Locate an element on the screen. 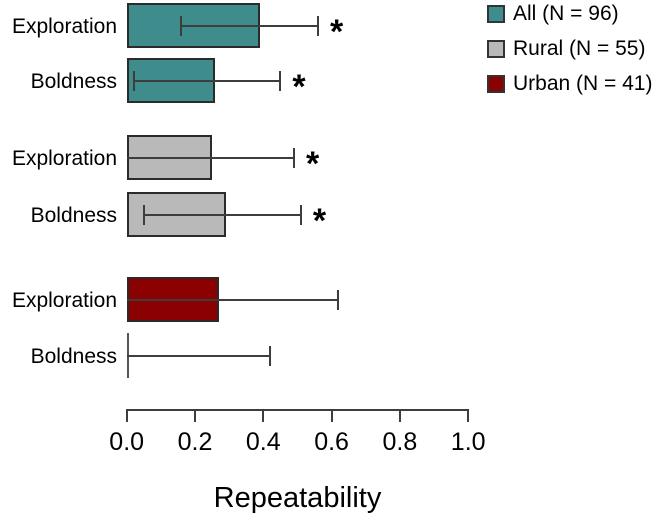 The width and height of the screenshot is (668, 531). legend-label: Rural (N = 55) is located at coordinates (579, 48).